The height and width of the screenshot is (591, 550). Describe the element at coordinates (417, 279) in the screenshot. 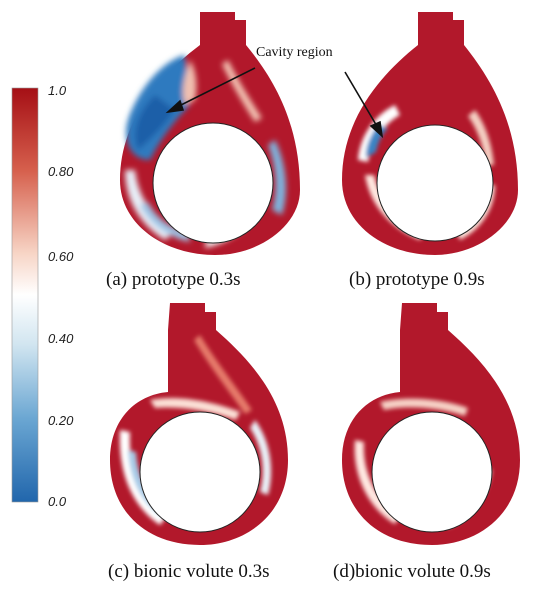

I see `caption-b: (b) prototype 0.9s` at that location.